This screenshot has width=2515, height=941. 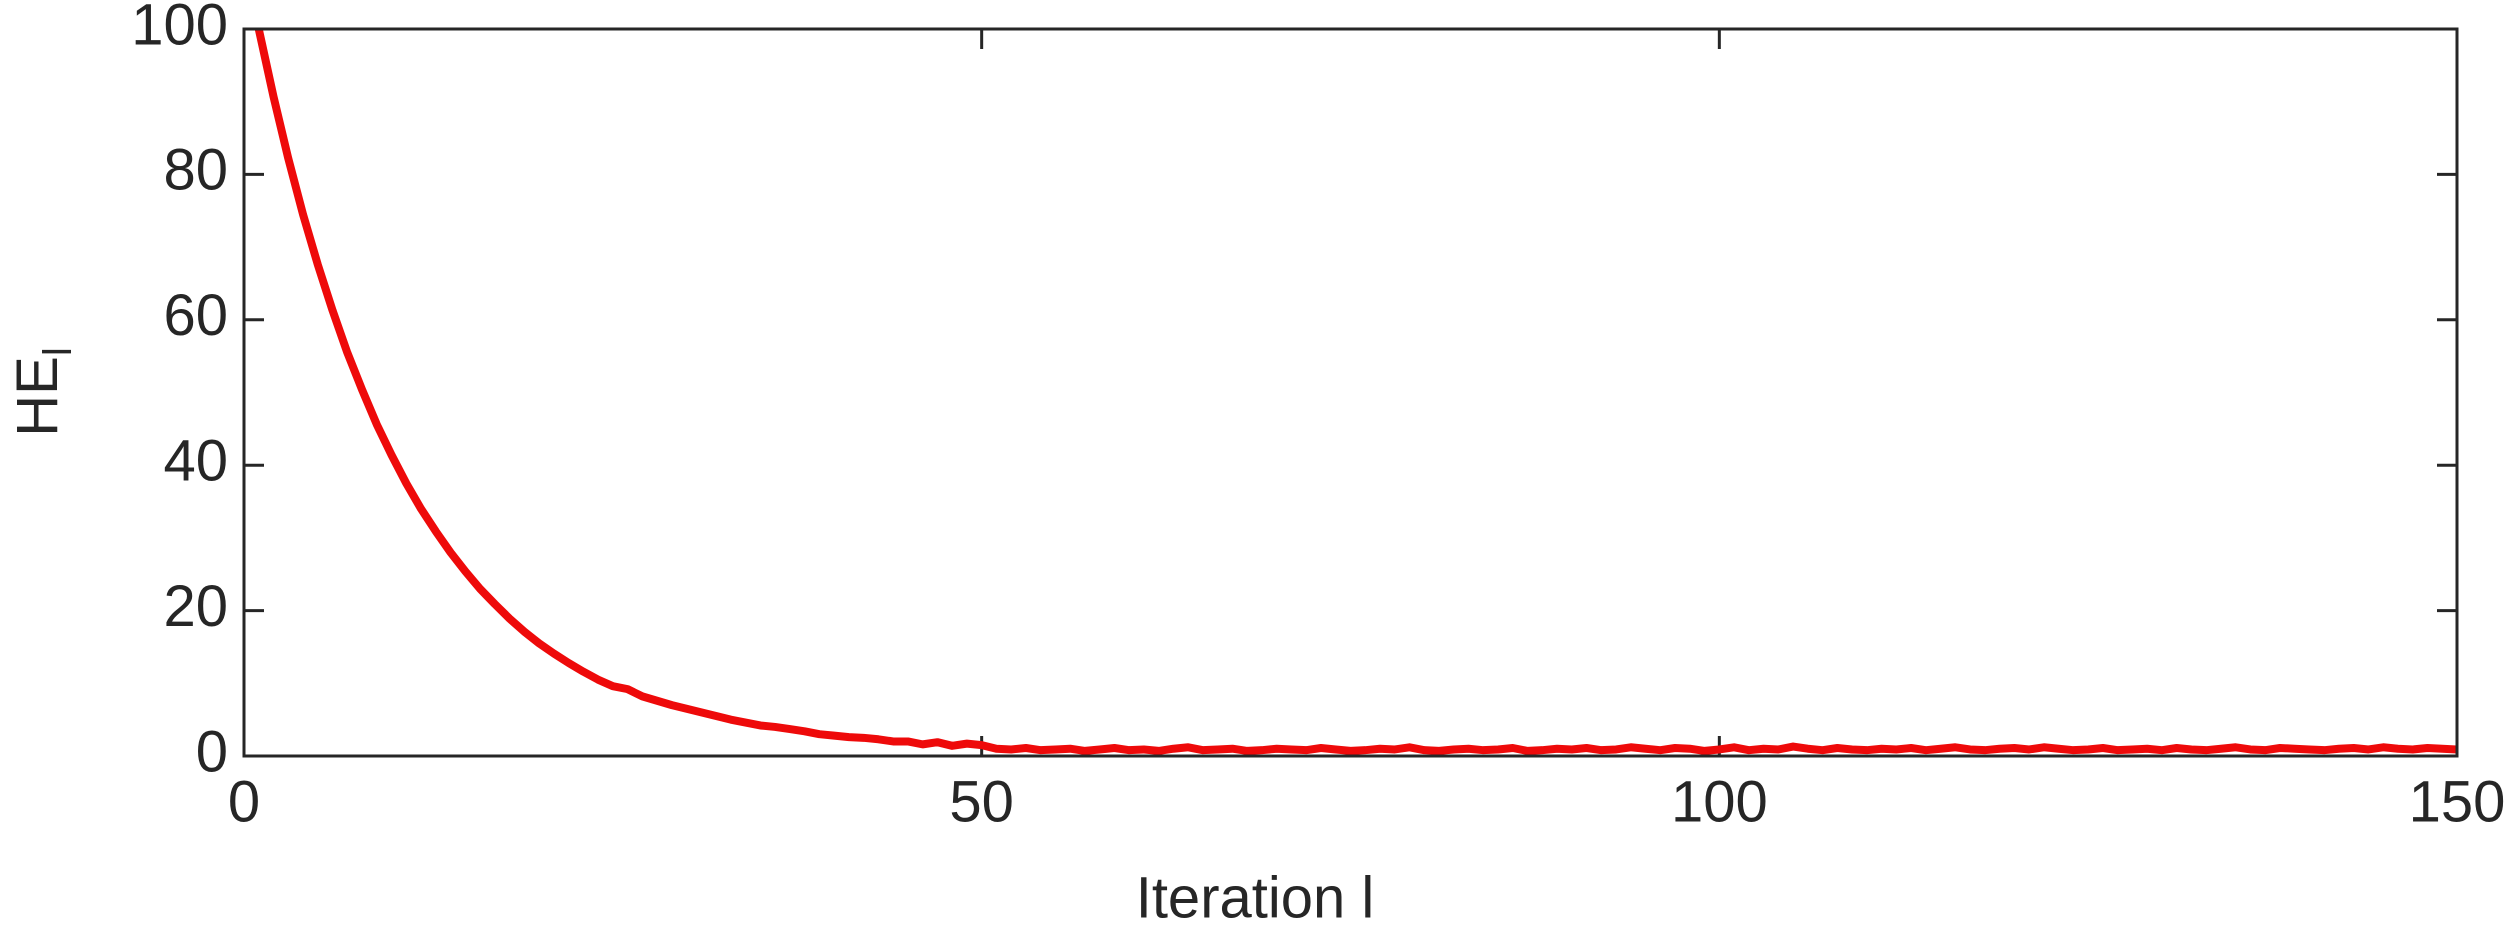 I want to click on y-tick-label: 40, so click(x=195, y=461).